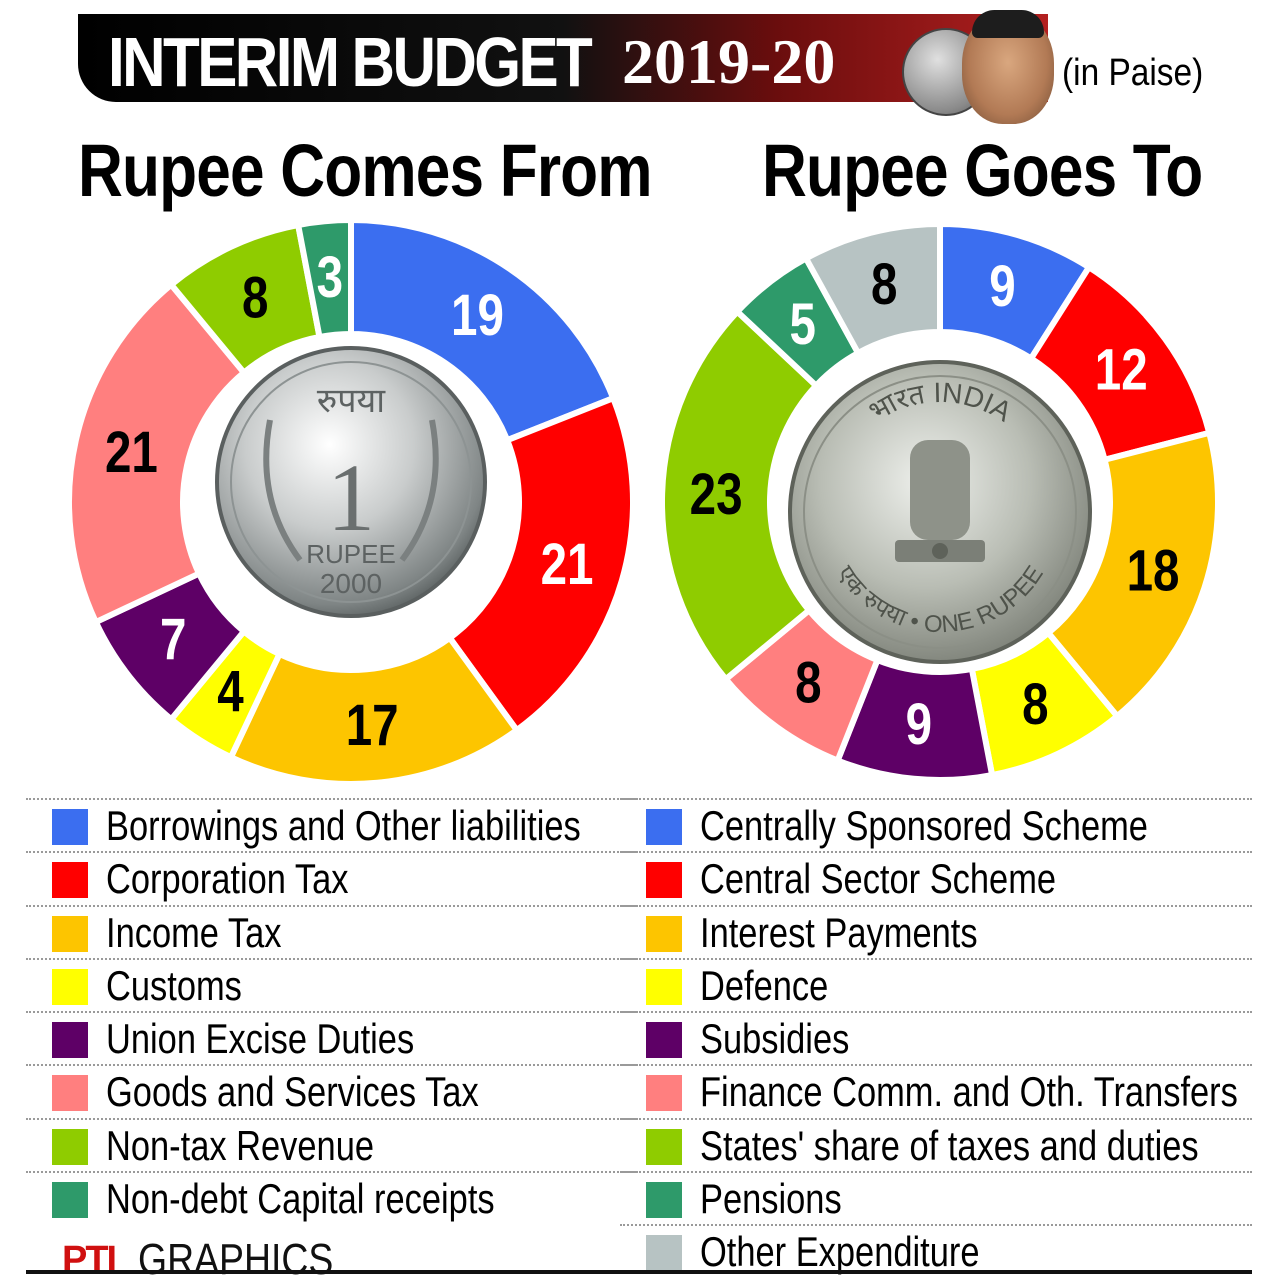 Image resolution: width=1276 pixels, height=1286 pixels. Describe the element at coordinates (639, 1272) in the screenshot. I see `bottom-rule` at that location.